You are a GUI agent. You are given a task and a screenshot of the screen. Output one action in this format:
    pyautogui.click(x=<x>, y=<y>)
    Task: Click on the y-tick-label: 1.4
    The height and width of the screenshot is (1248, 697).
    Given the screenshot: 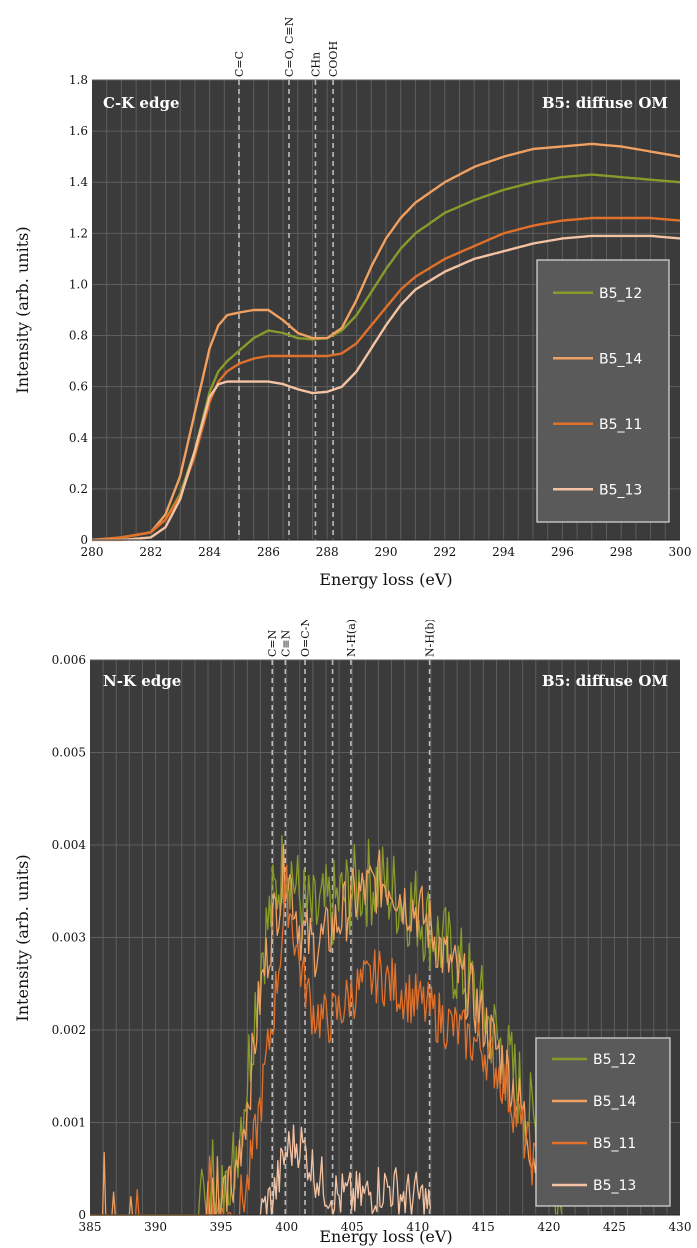 What is the action you would take?
    pyautogui.click(x=78, y=182)
    